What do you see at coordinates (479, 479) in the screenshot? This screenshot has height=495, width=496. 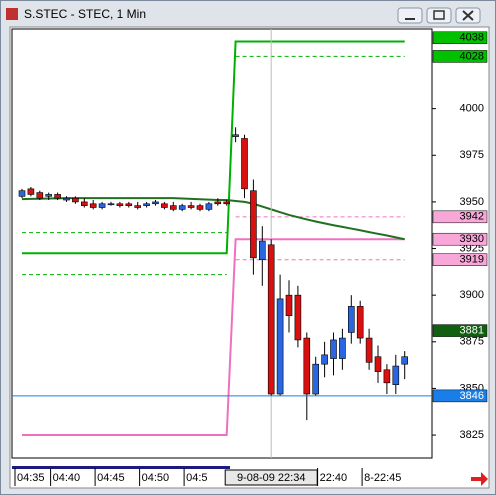 I see `scroll-arrow` at bounding box center [479, 479].